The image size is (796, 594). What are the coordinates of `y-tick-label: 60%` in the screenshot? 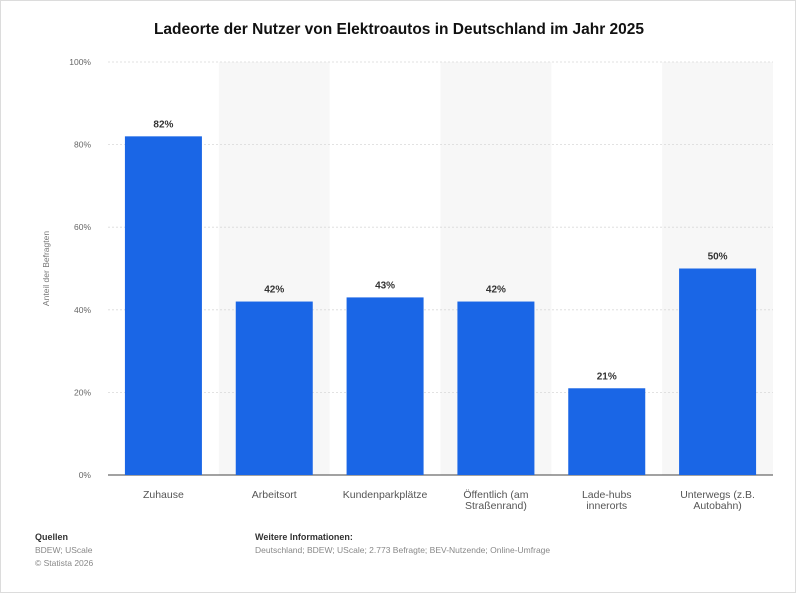 It's located at (82, 227).